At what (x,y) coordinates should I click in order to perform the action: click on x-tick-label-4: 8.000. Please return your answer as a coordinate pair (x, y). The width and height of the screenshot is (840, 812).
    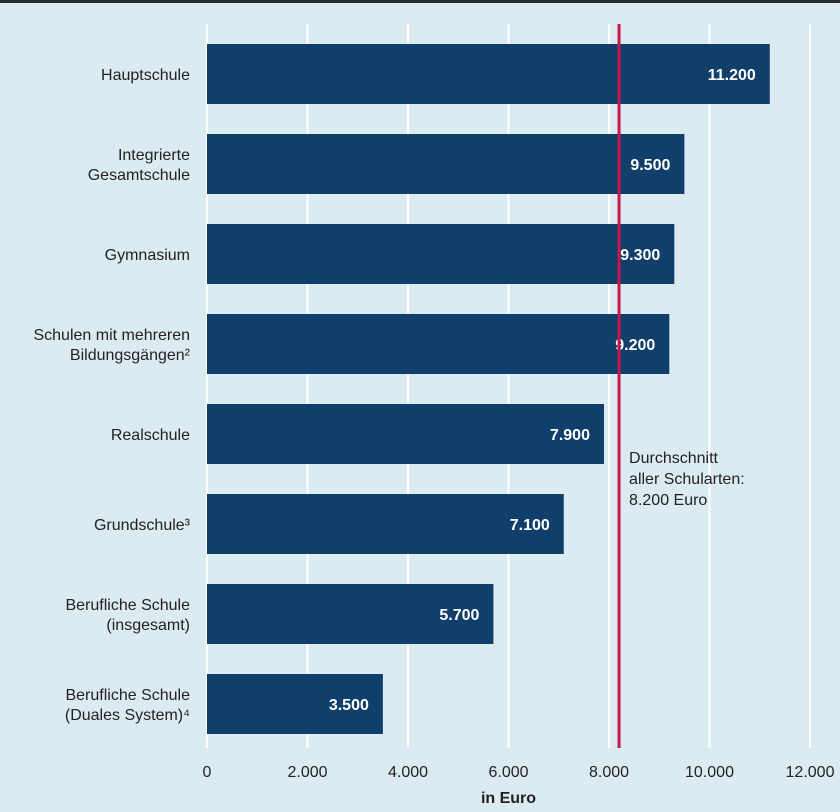
    Looking at the image, I should click on (609, 772).